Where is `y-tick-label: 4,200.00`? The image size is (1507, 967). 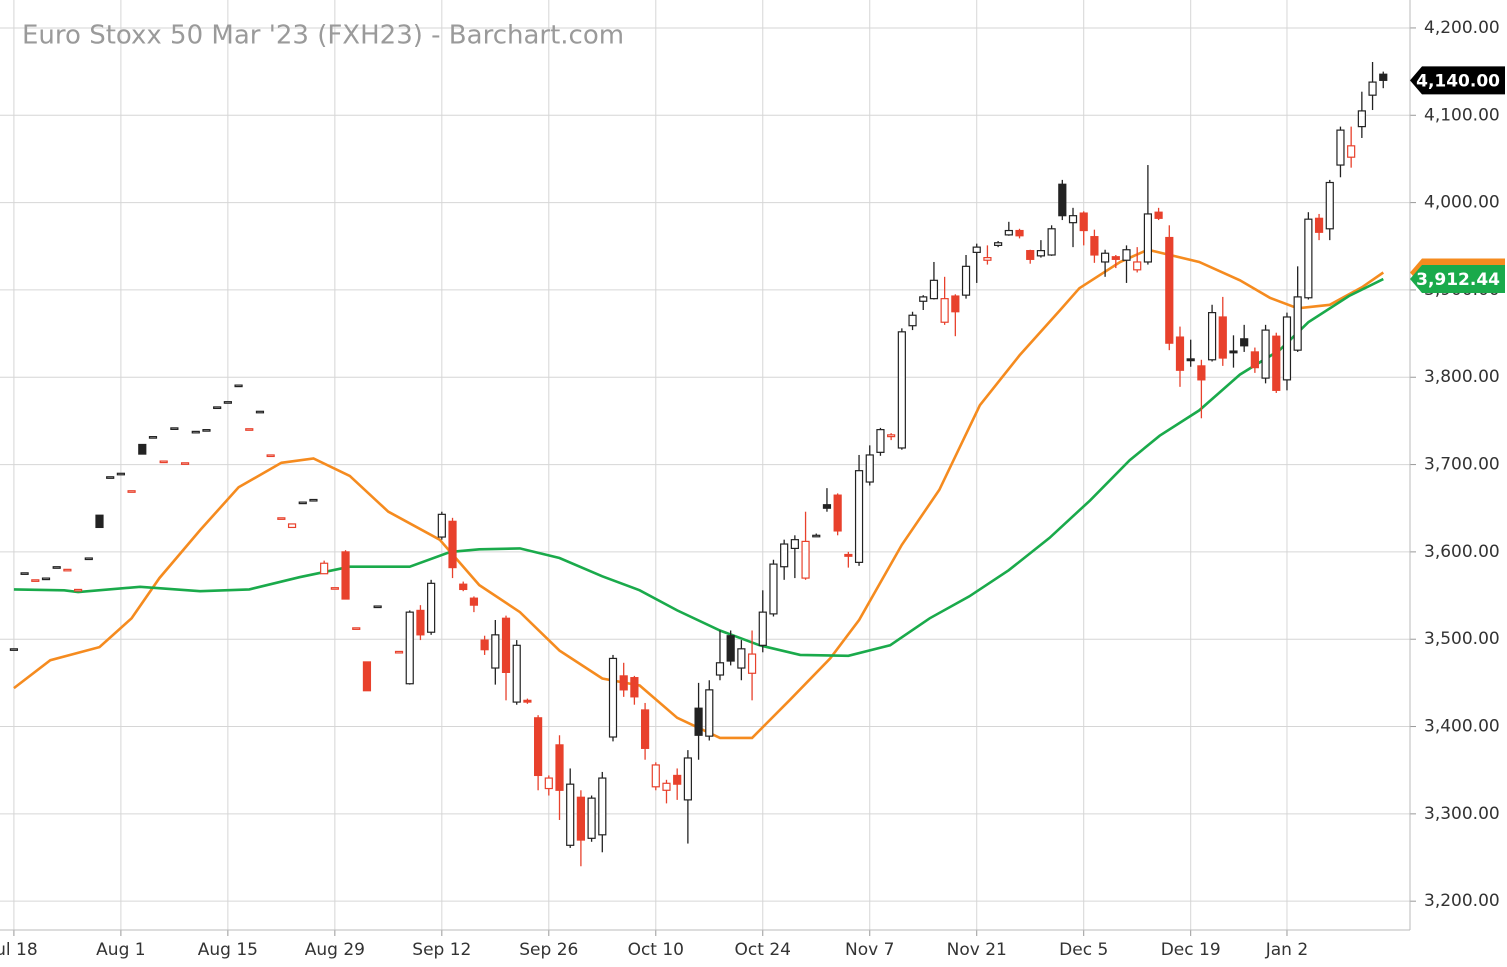
y-tick-label: 4,200.00 is located at coordinates (1462, 28).